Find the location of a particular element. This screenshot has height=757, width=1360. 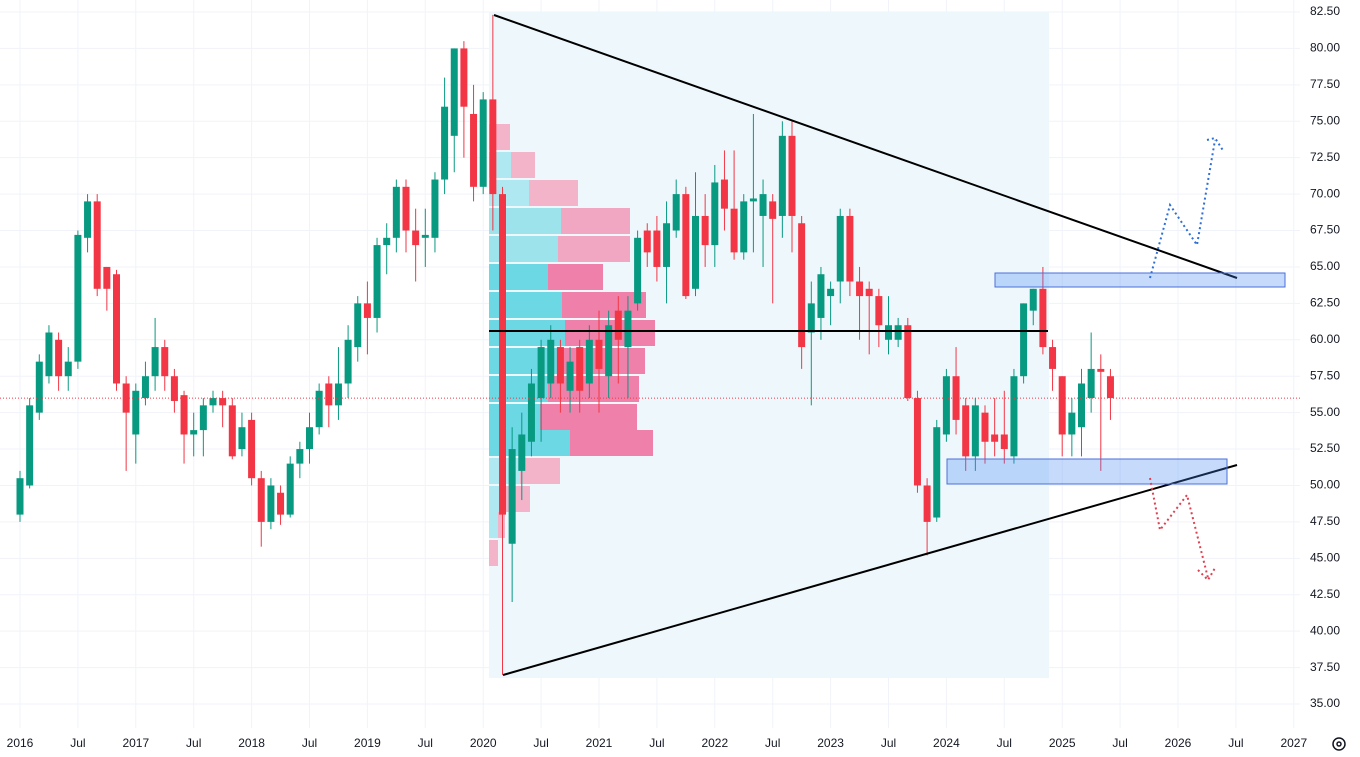

x-tick-label: 2025 is located at coordinates (1062, 743).